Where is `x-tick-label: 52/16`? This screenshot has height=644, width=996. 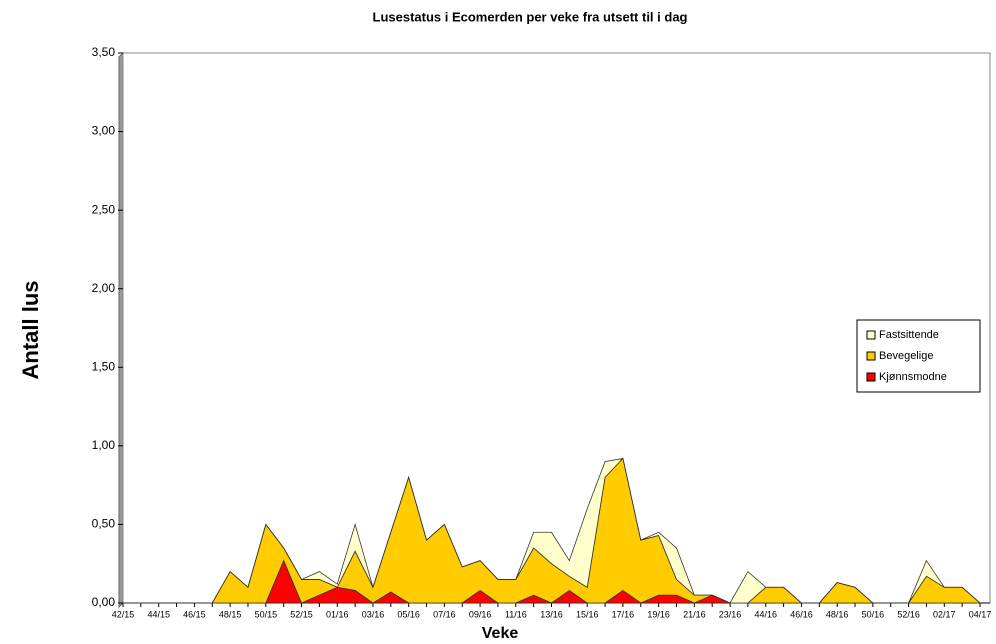 x-tick-label: 52/16 is located at coordinates (908, 614).